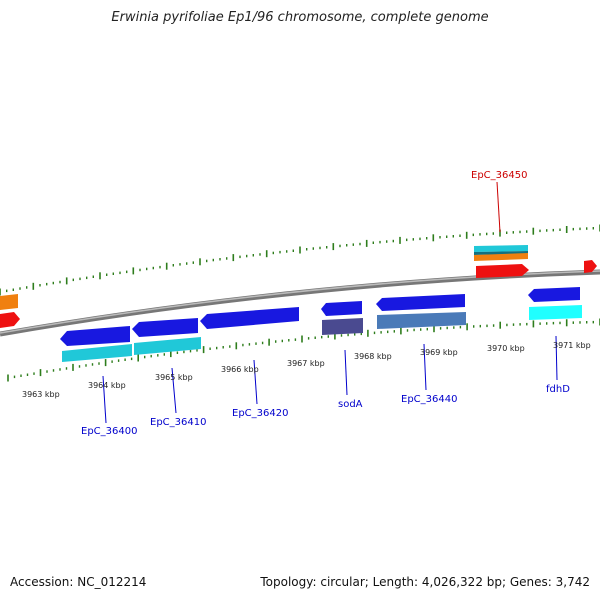 This screenshot has height=600, width=600. Describe the element at coordinates (78, 582) in the screenshot. I see `accession-text: Accession: NC_012214` at that location.